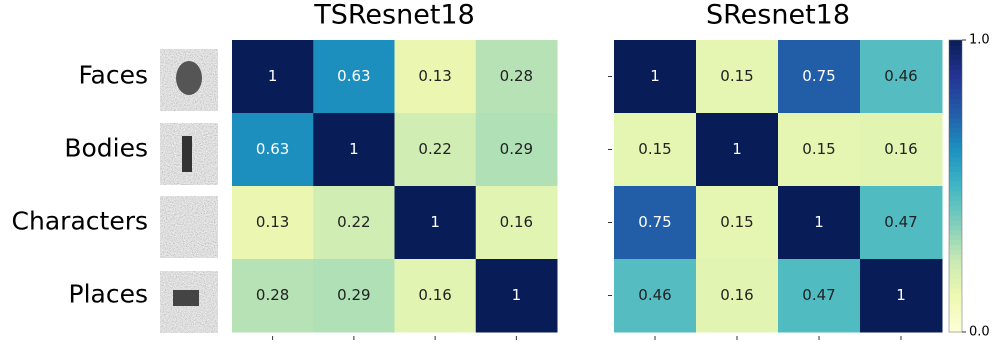 This screenshot has width=996, height=348. I want to click on colorbar-tick-label: 0.0, so click(979, 332).